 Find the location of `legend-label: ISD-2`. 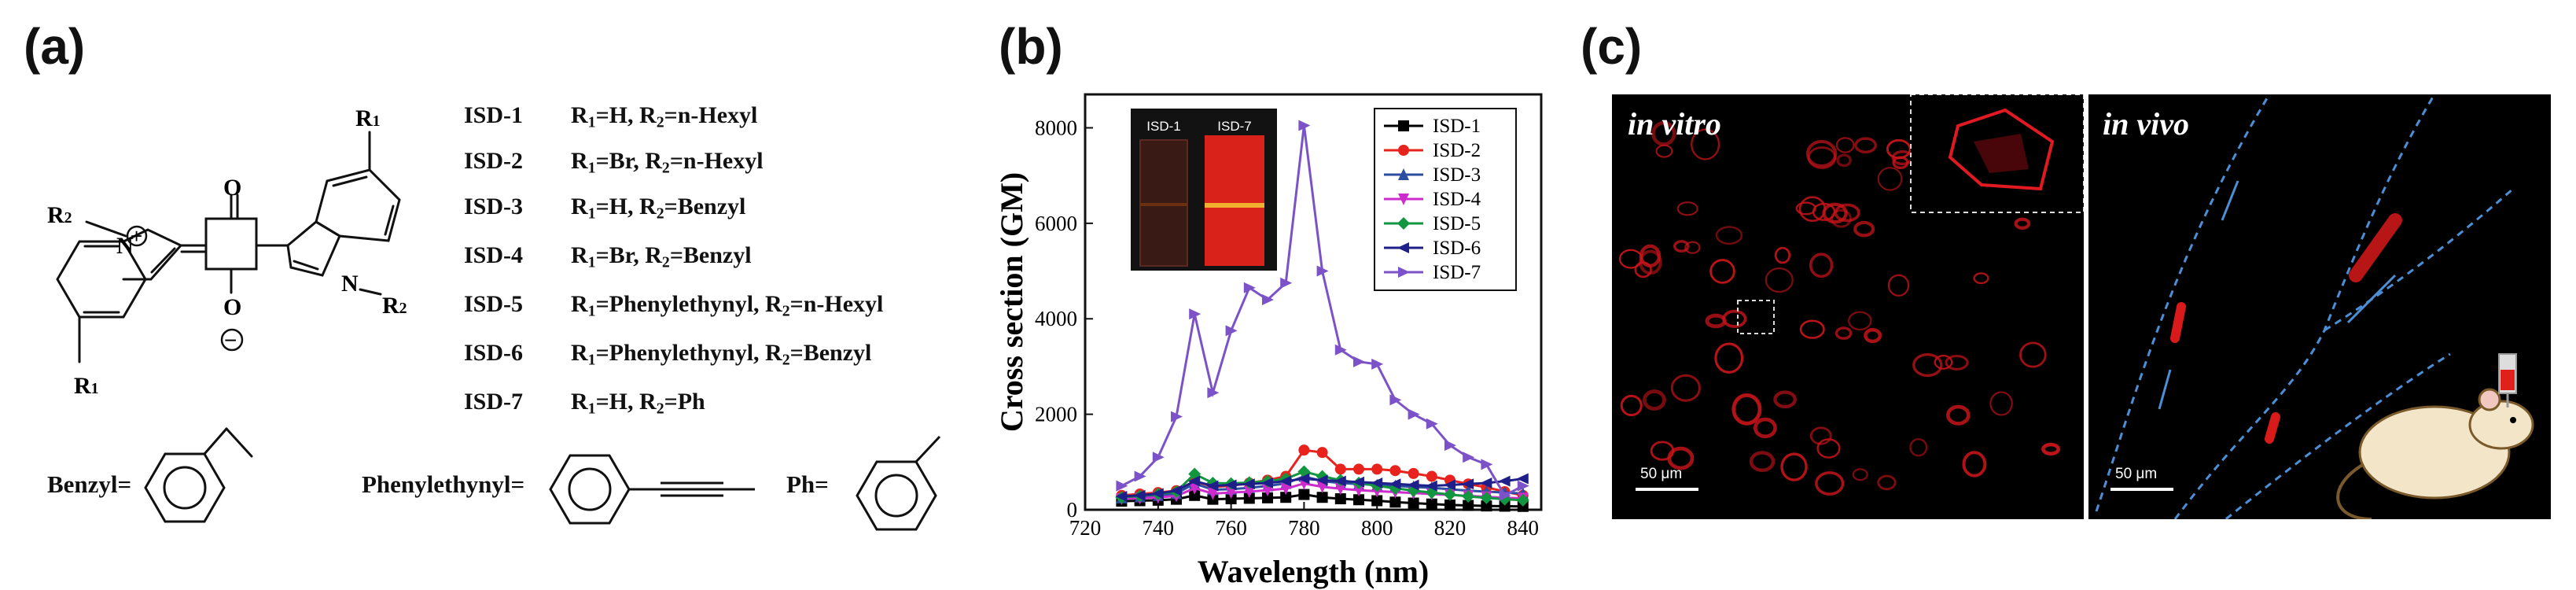

legend-label: ISD-2 is located at coordinates (1457, 150).